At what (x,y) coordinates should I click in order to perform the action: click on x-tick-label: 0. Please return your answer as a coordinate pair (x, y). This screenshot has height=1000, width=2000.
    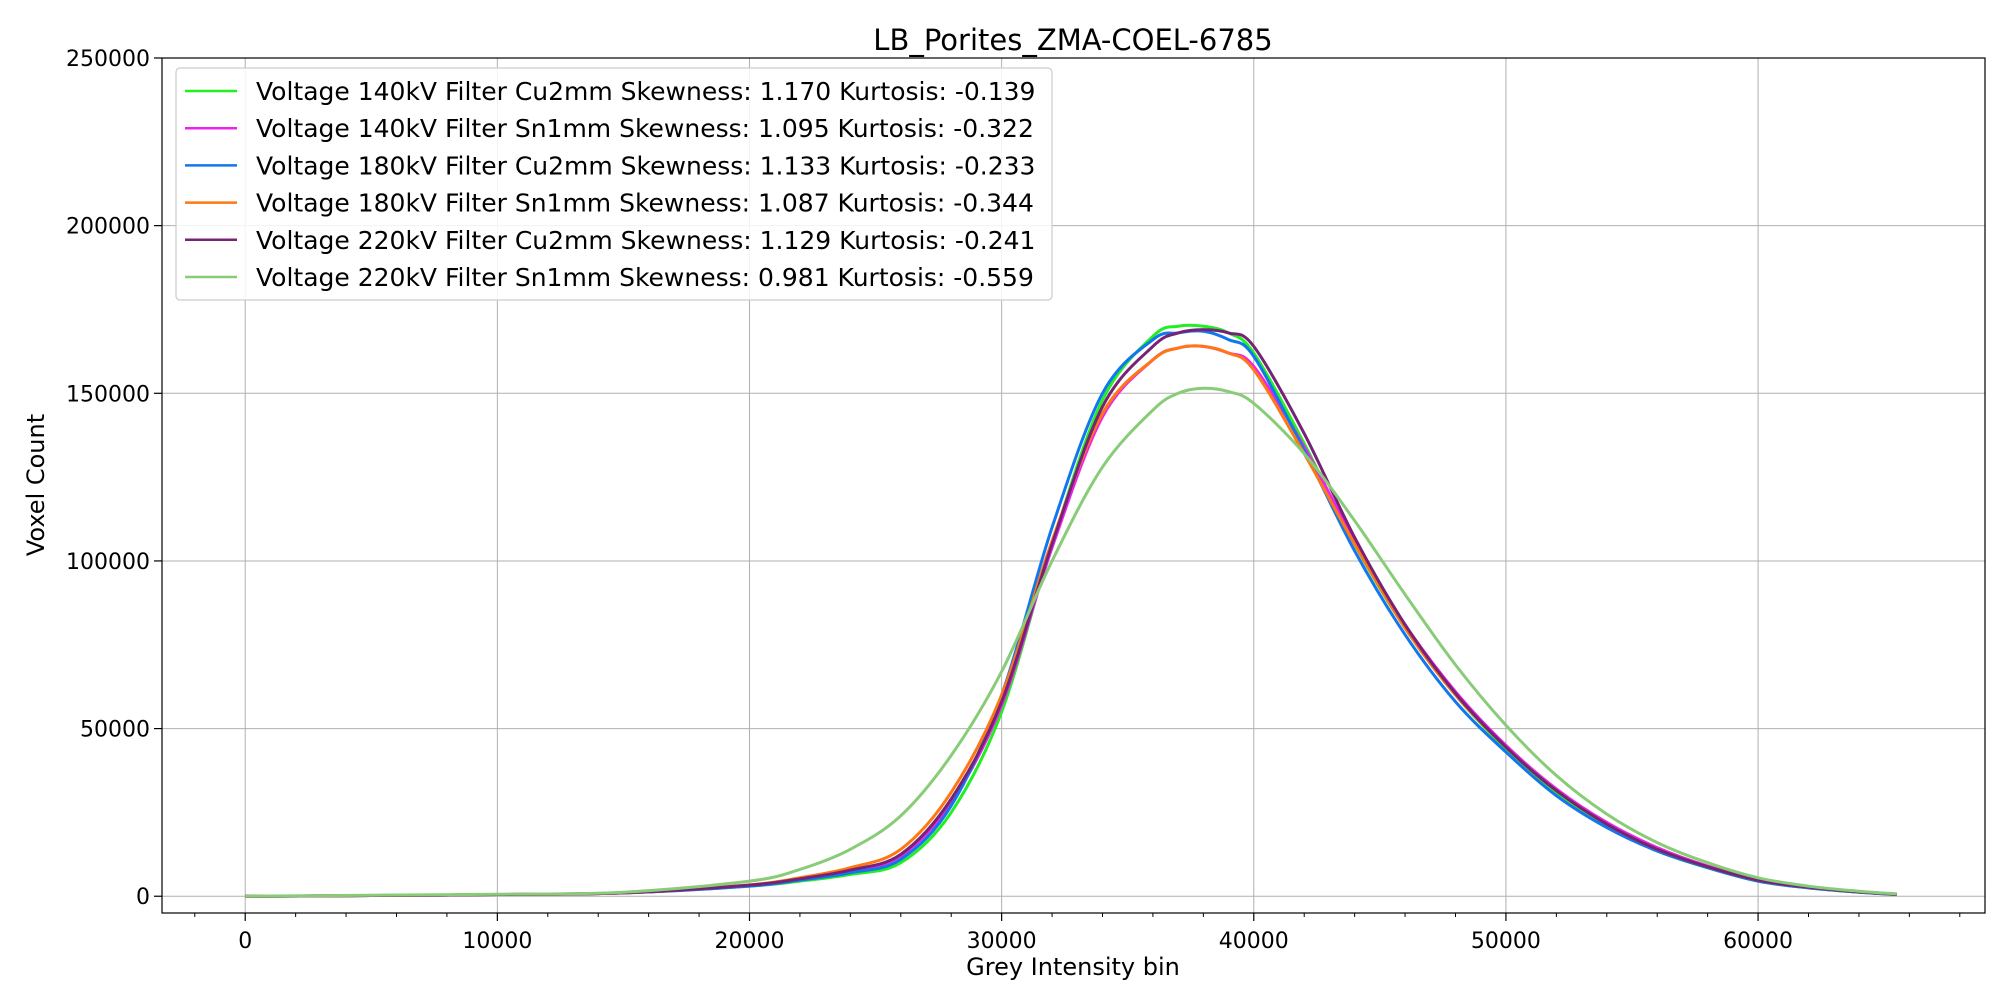
    Looking at the image, I should click on (245, 941).